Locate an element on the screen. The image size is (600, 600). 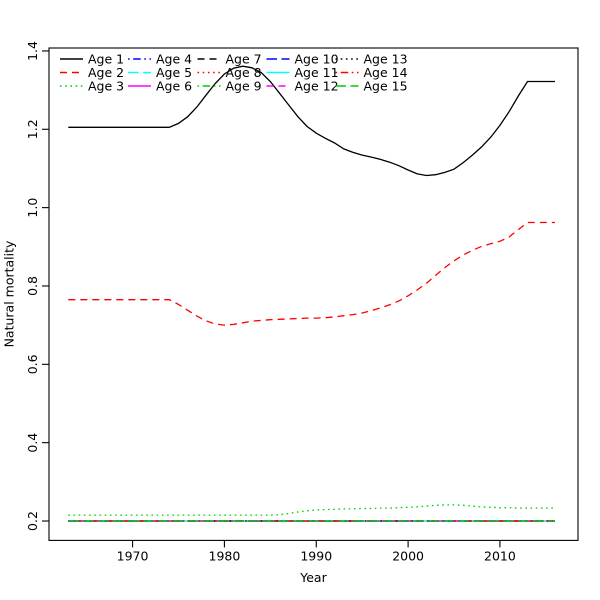
legend-entry-age-4: Age 4 is located at coordinates (160, 58).